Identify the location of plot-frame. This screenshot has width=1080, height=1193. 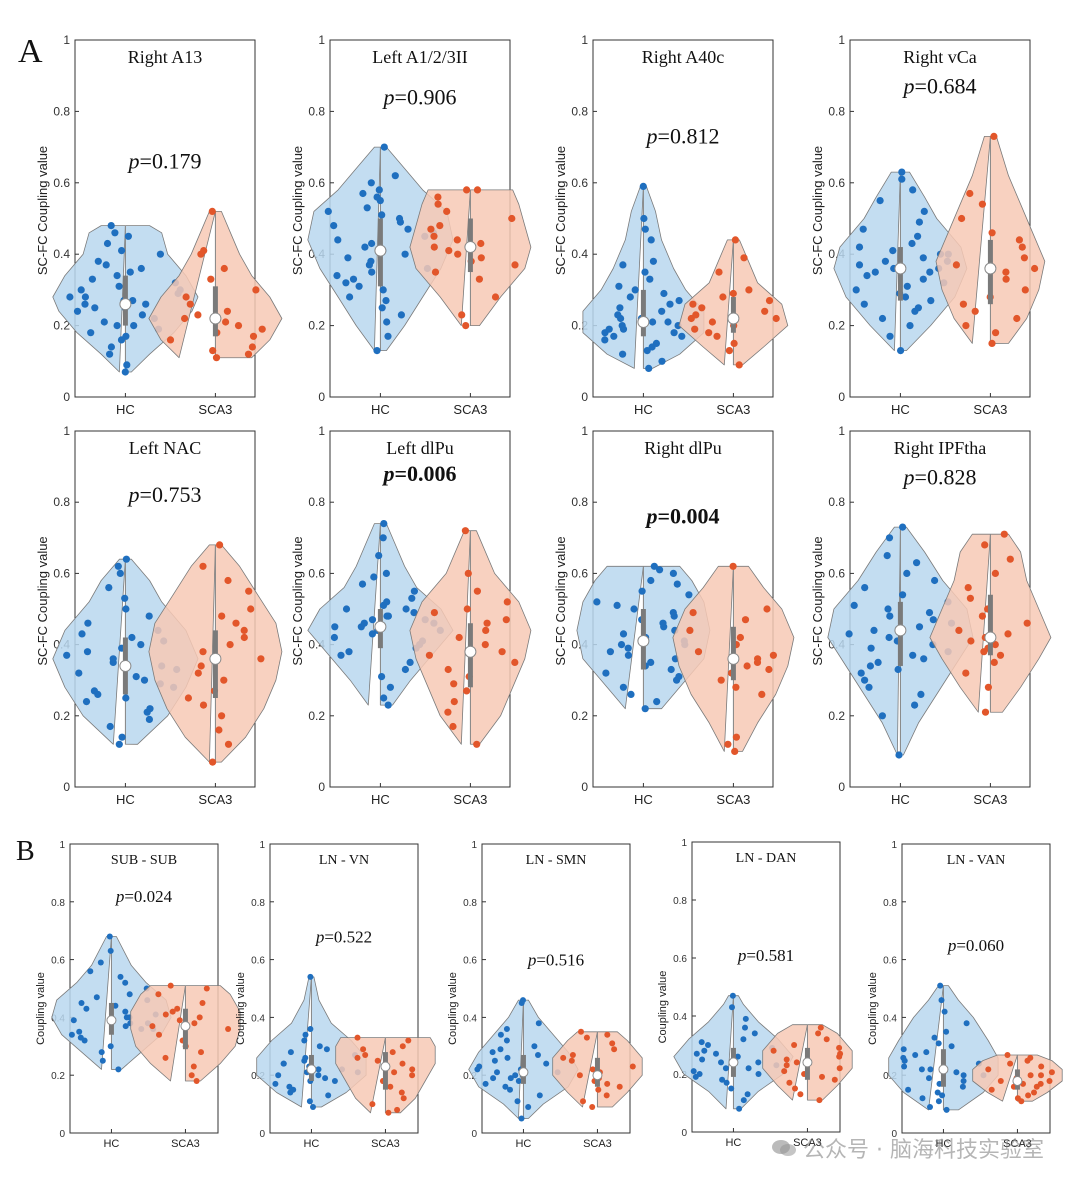
(556, 988).